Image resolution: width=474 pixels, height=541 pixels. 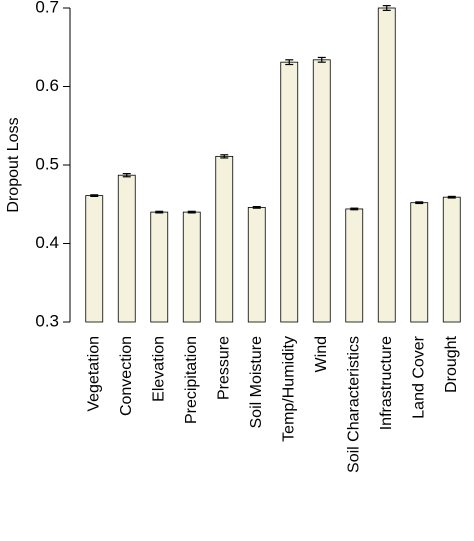 I want to click on y-tick-label: 0.7, so click(x=47, y=8).